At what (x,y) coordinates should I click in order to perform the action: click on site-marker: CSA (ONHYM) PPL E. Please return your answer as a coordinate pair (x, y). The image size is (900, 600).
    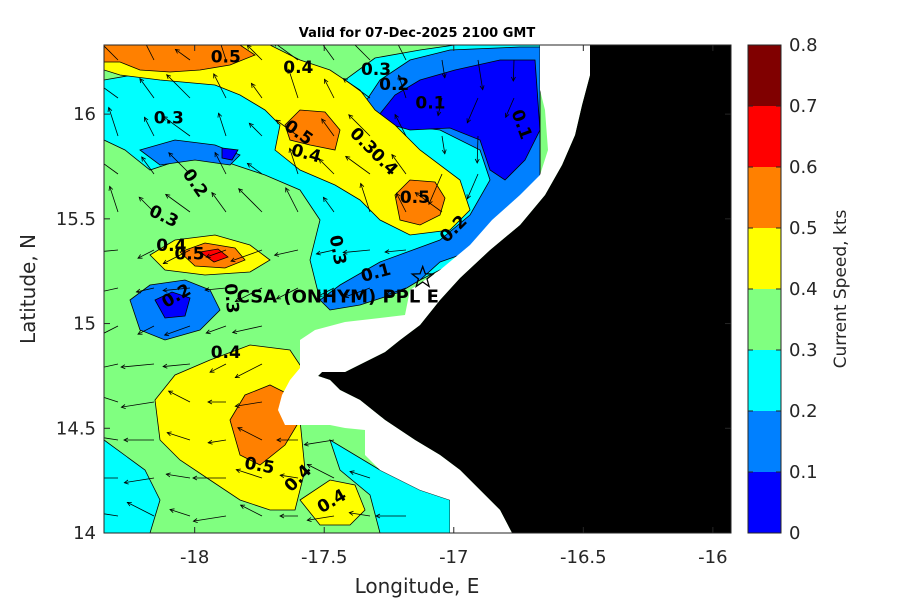
    Looking at the image, I should click on (338, 285).